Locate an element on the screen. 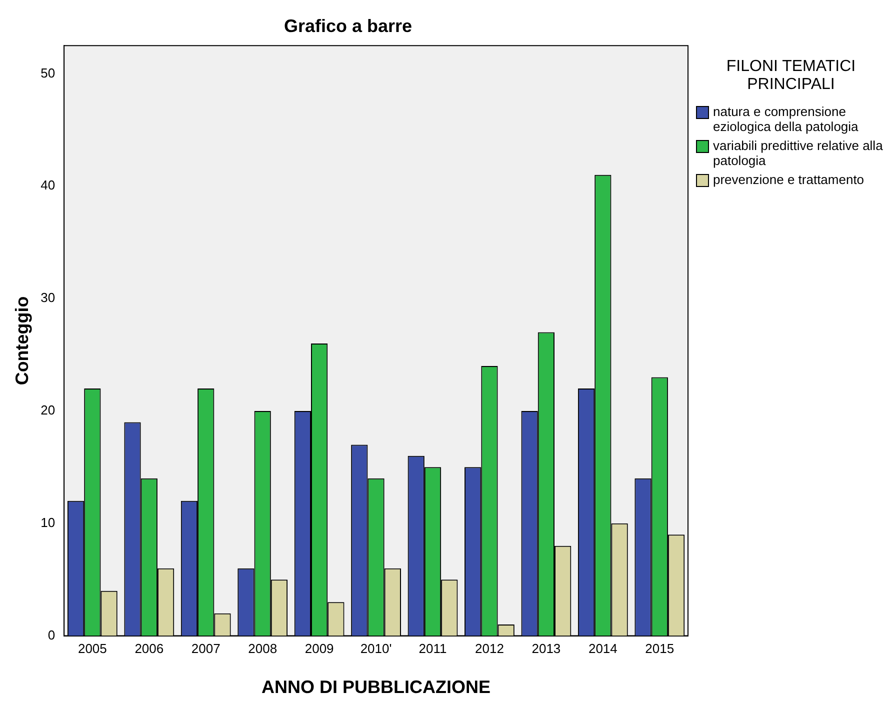  y-tick-label: 30 is located at coordinates (48, 298).